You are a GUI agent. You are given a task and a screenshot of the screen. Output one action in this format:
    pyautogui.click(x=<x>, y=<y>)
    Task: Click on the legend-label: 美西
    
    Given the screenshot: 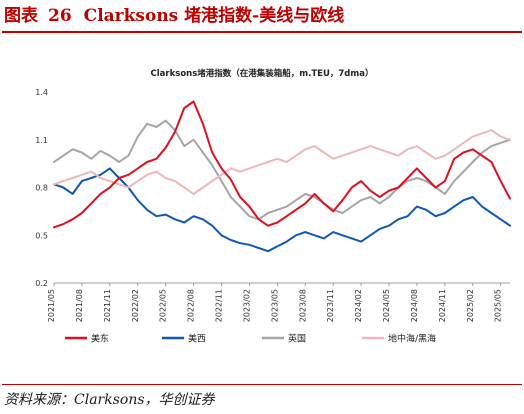 What is the action you would take?
    pyautogui.click(x=197, y=339)
    